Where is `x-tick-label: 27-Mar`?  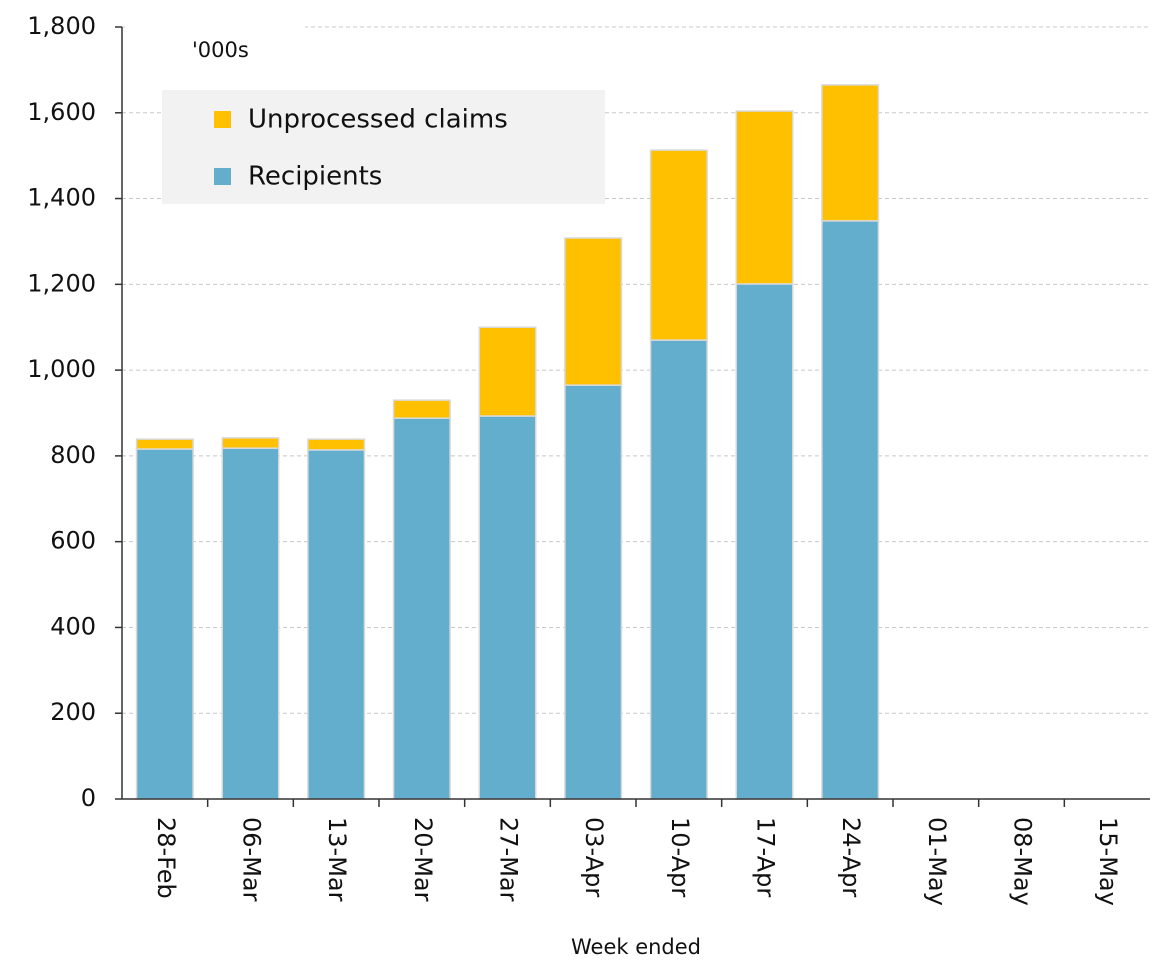
x-tick-label: 27-Mar is located at coordinates (509, 859).